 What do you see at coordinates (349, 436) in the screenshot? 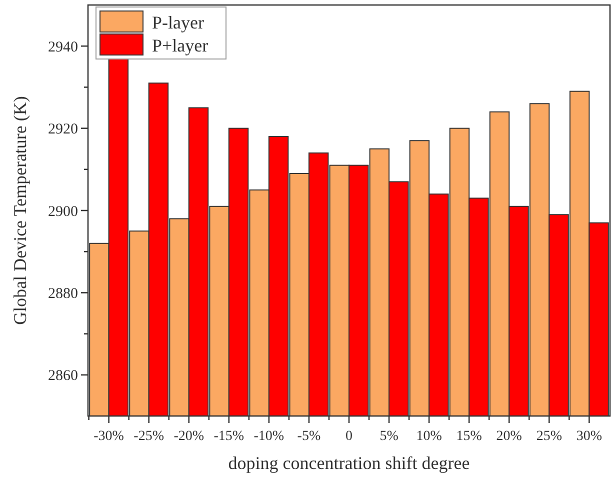
I see `x-tick-label: 0` at bounding box center [349, 436].